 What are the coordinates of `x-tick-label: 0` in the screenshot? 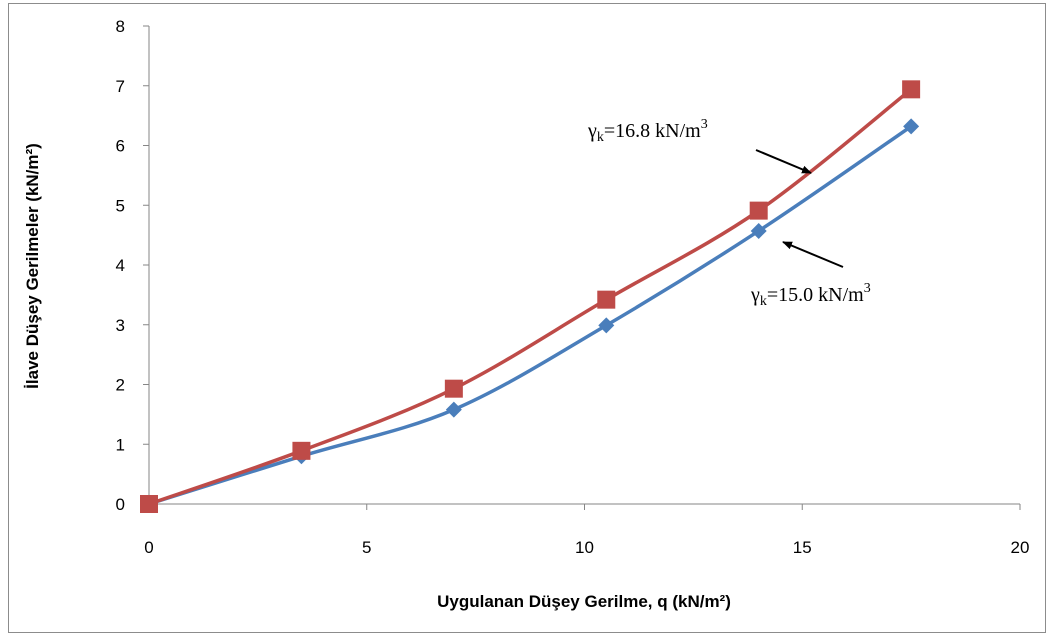 It's located at (148, 547).